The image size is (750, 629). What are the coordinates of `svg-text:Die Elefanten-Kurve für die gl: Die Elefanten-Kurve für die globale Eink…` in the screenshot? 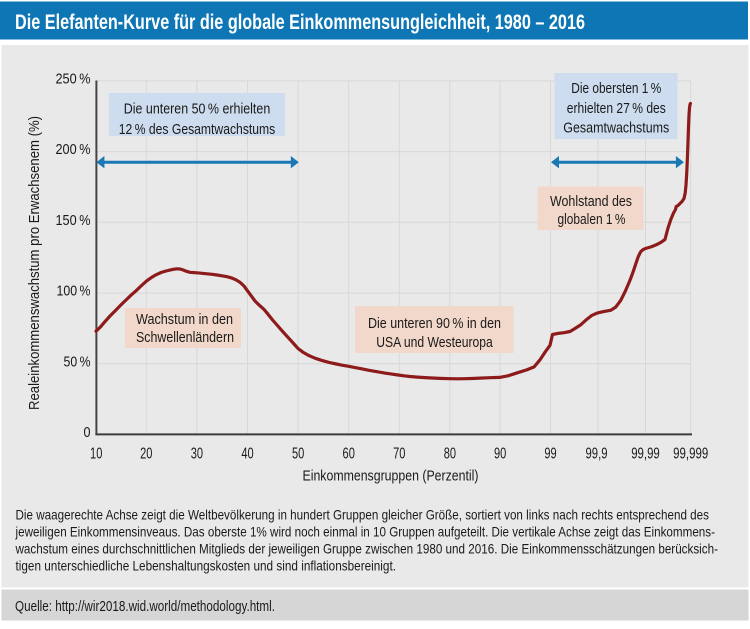 It's located at (300, 22).